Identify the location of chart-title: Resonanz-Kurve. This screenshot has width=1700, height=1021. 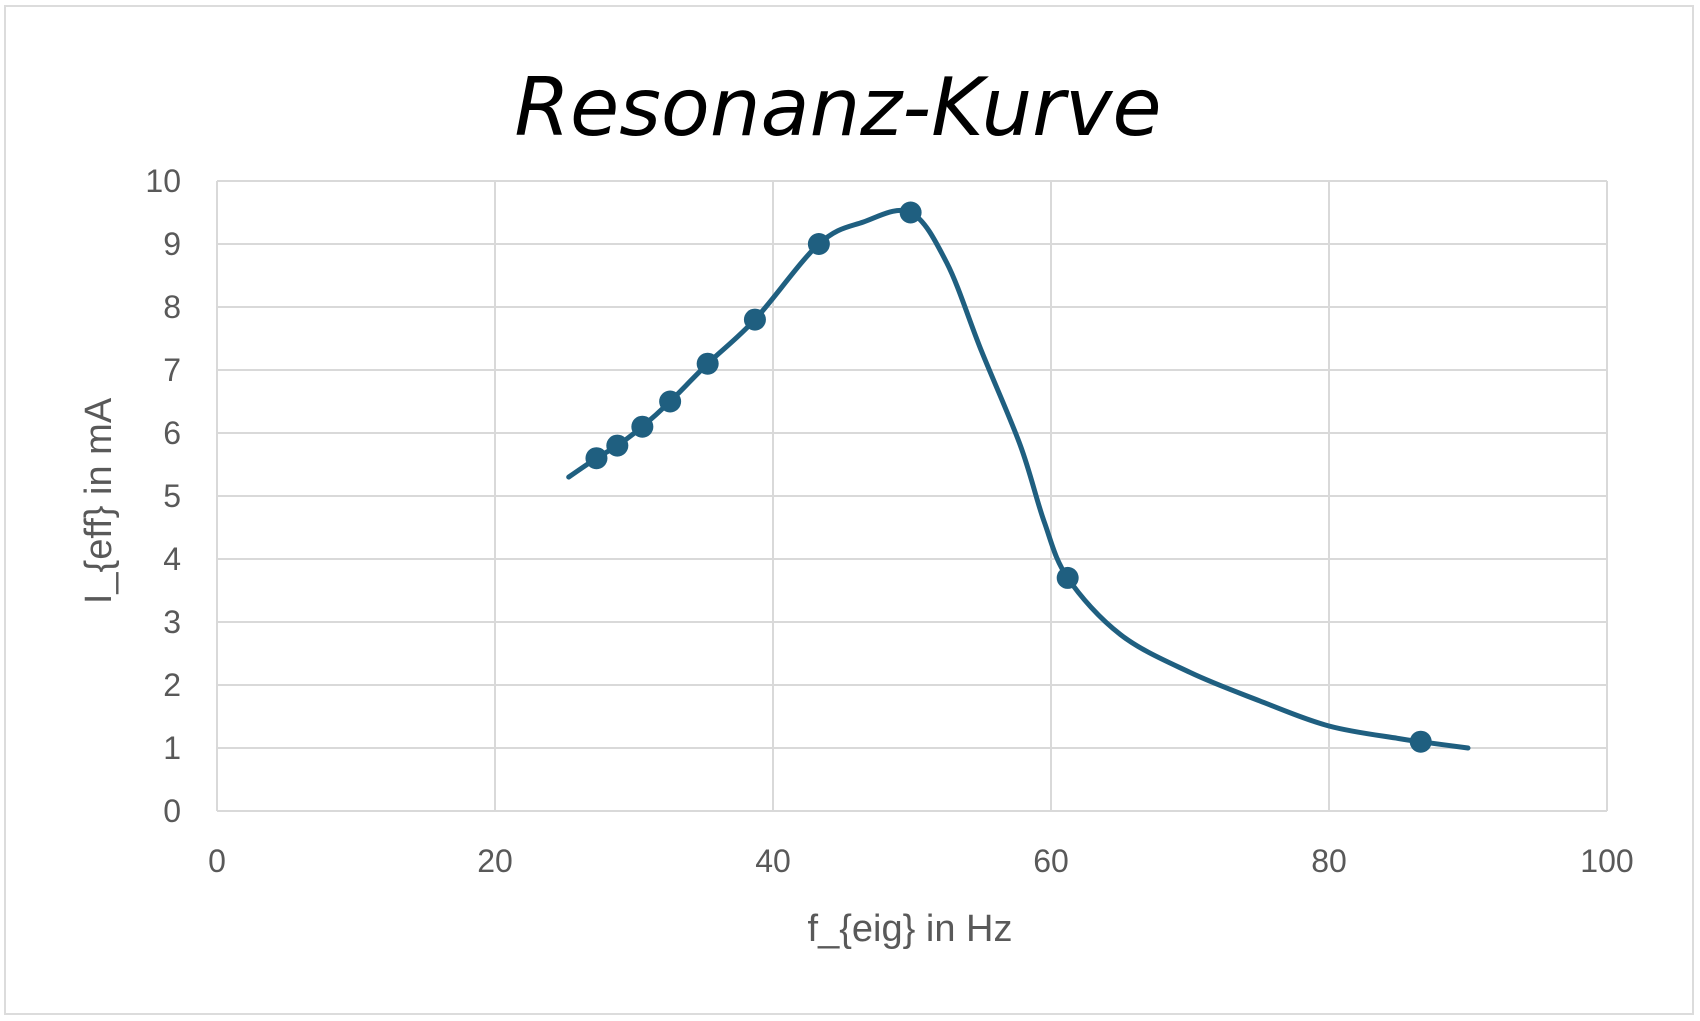
(837, 107).